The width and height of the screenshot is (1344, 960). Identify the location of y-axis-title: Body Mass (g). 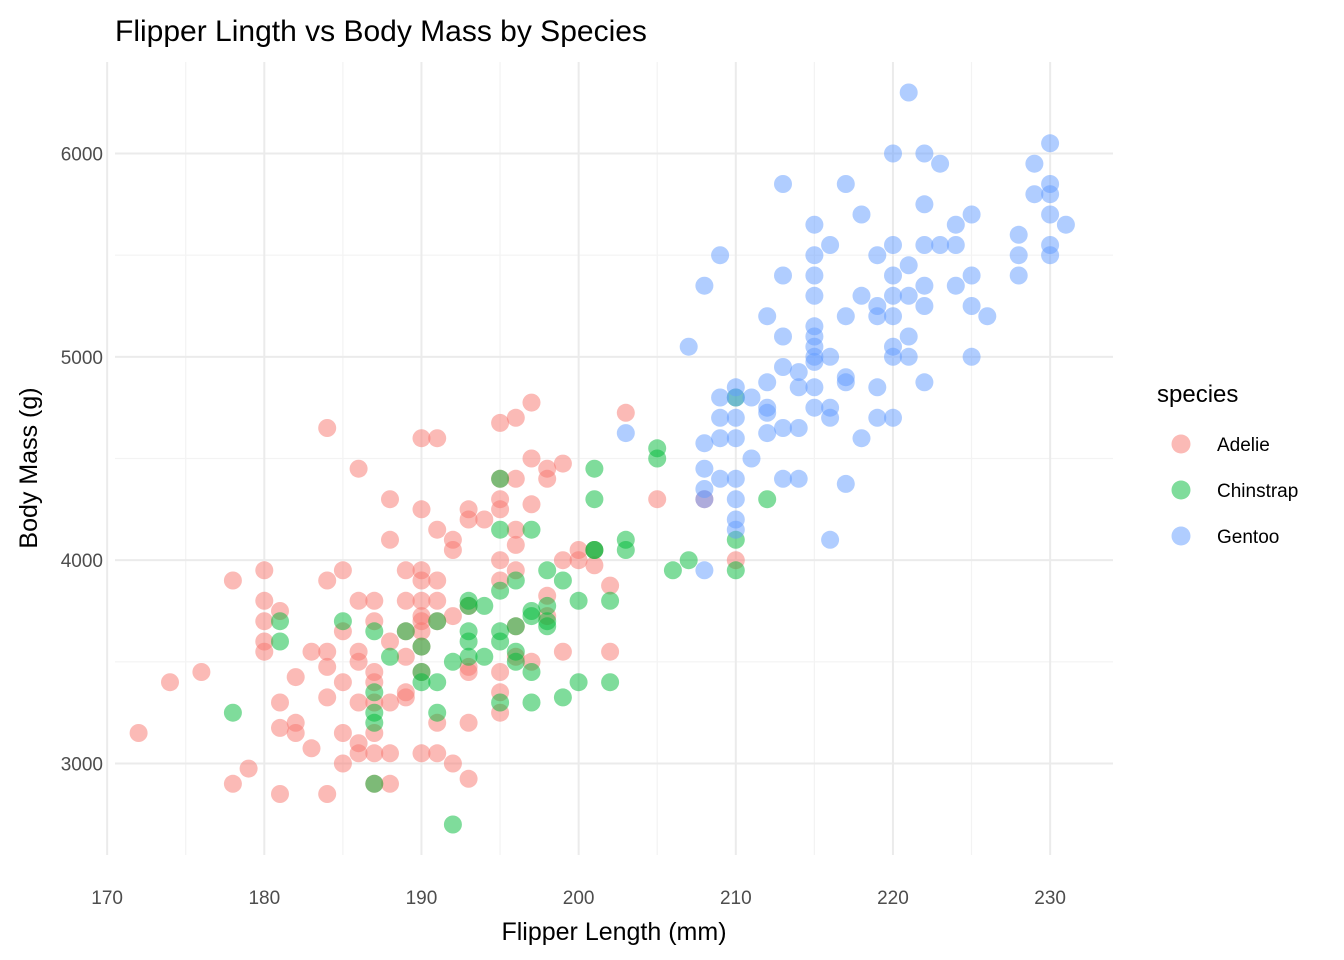
(29, 467).